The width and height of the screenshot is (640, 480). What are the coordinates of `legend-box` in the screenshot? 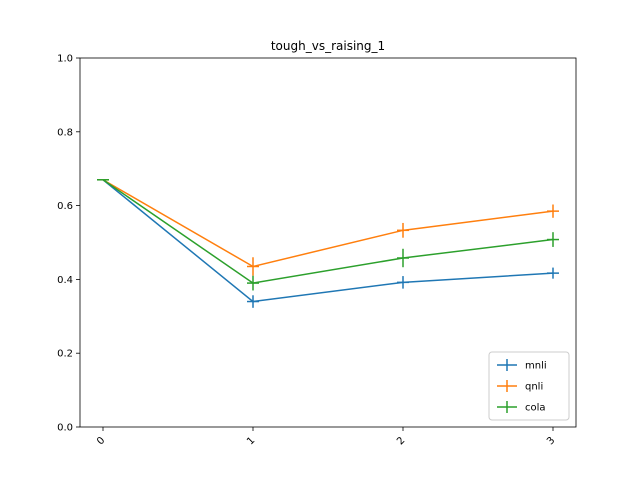 It's located at (529, 386).